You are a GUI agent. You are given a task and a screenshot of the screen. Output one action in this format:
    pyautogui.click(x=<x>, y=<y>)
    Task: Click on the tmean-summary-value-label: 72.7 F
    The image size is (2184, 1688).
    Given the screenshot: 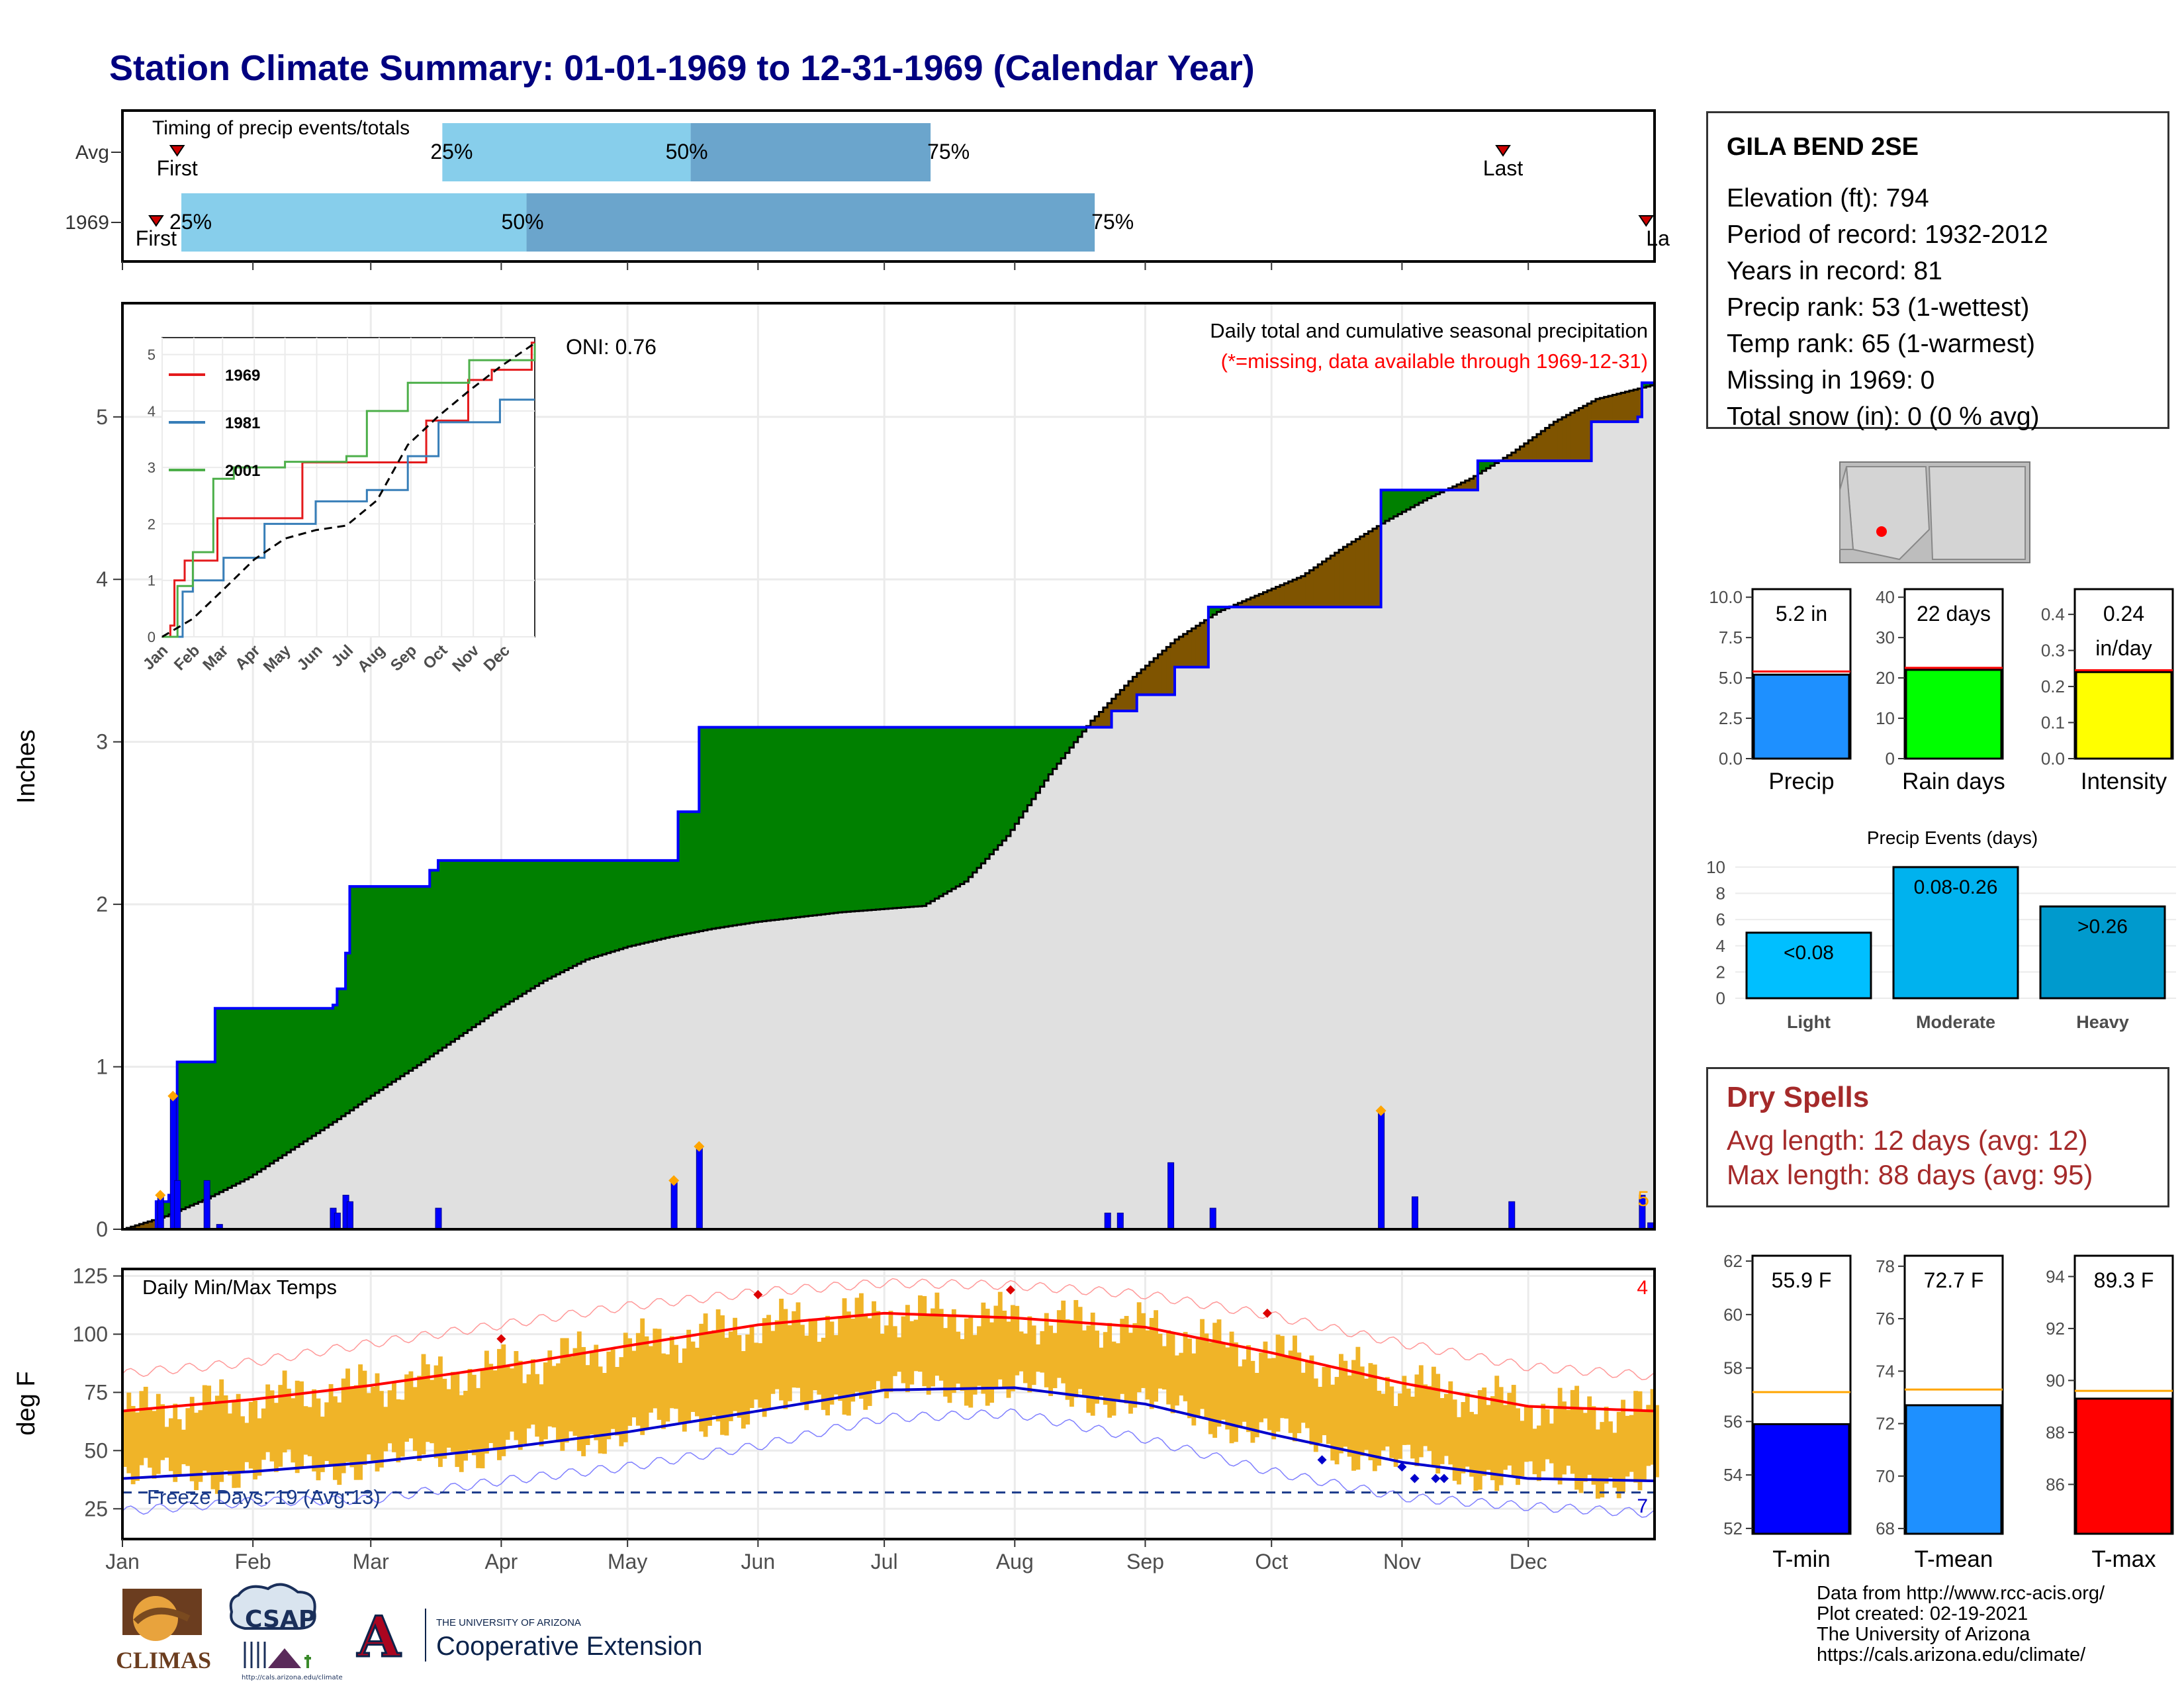 What is the action you would take?
    pyautogui.click(x=1954, y=1280)
    